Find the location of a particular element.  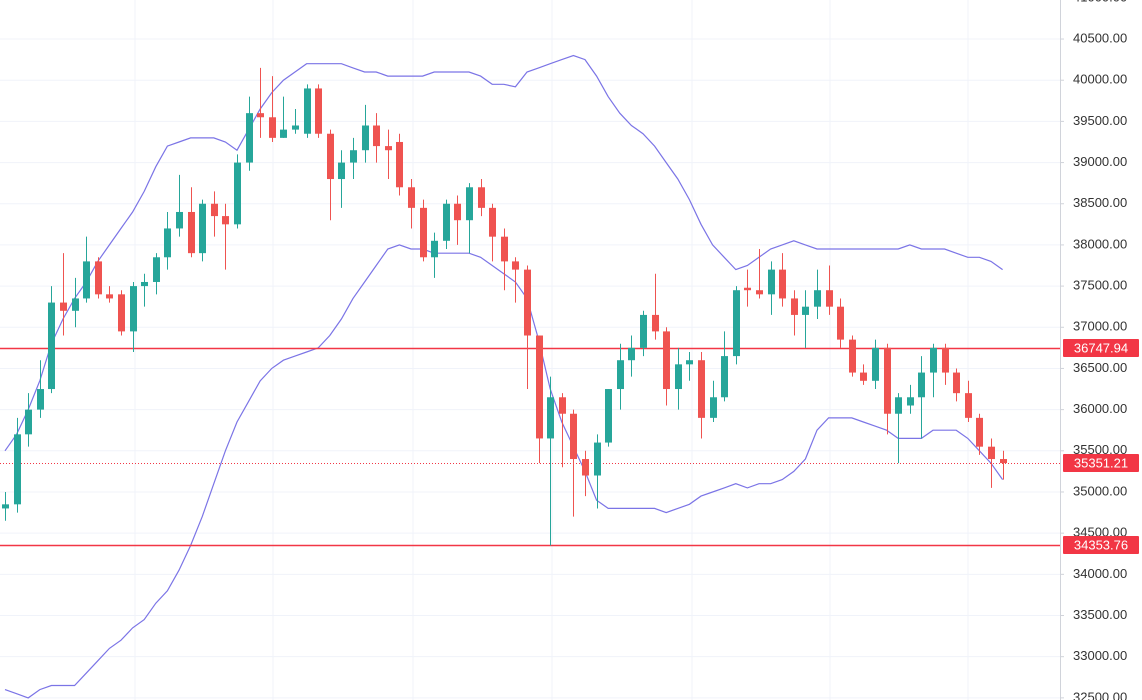

y-tick-label: 36000.00 is located at coordinates (1100, 408).